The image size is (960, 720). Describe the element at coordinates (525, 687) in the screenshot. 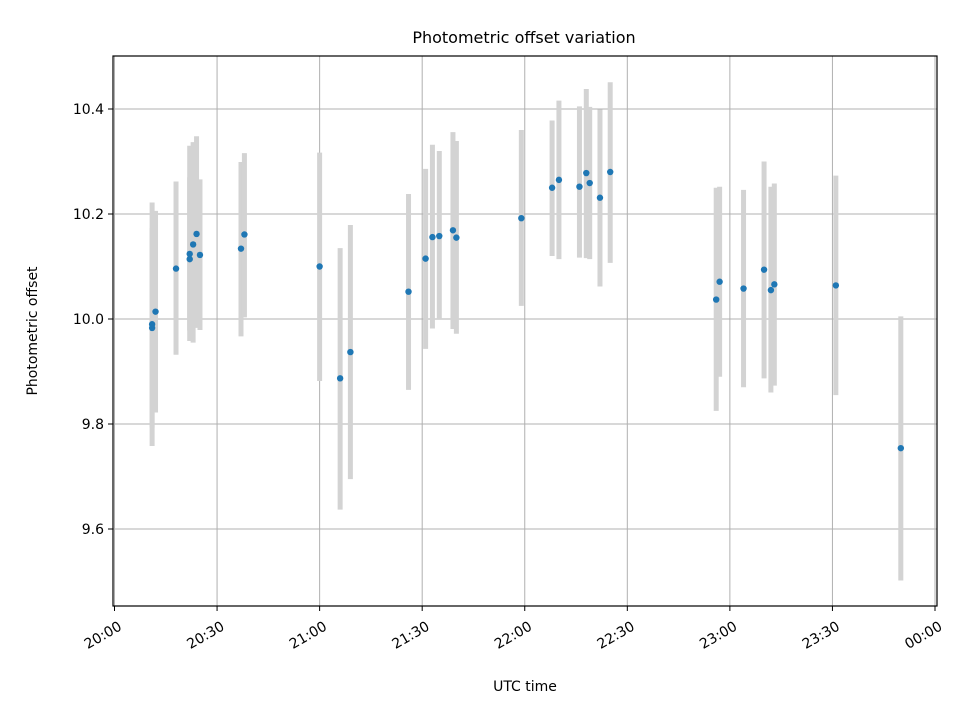

I see `x-axis-label: UTC time` at that location.